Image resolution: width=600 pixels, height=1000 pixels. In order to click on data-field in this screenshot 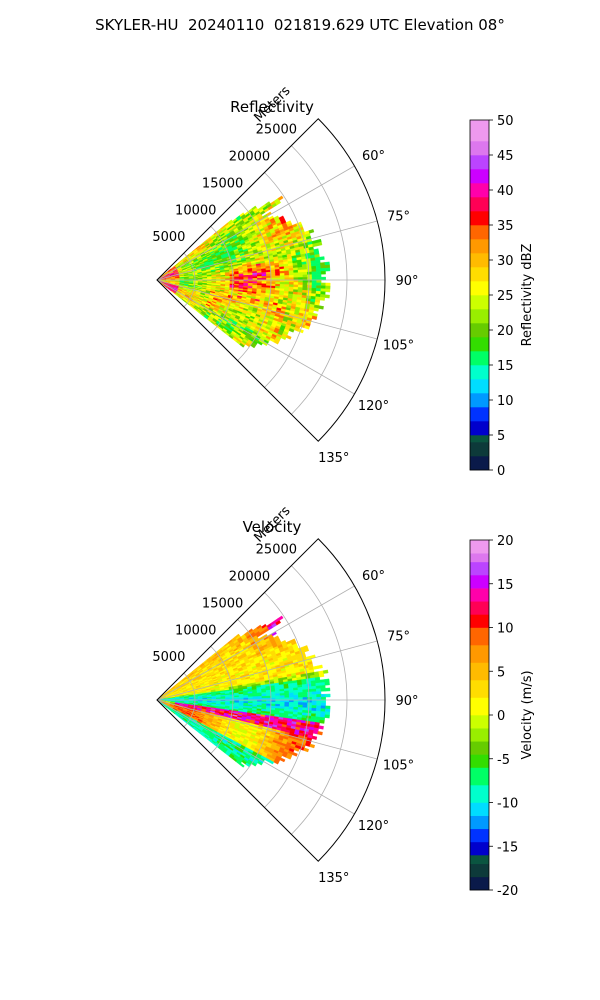, I will do `click(243, 691)`.